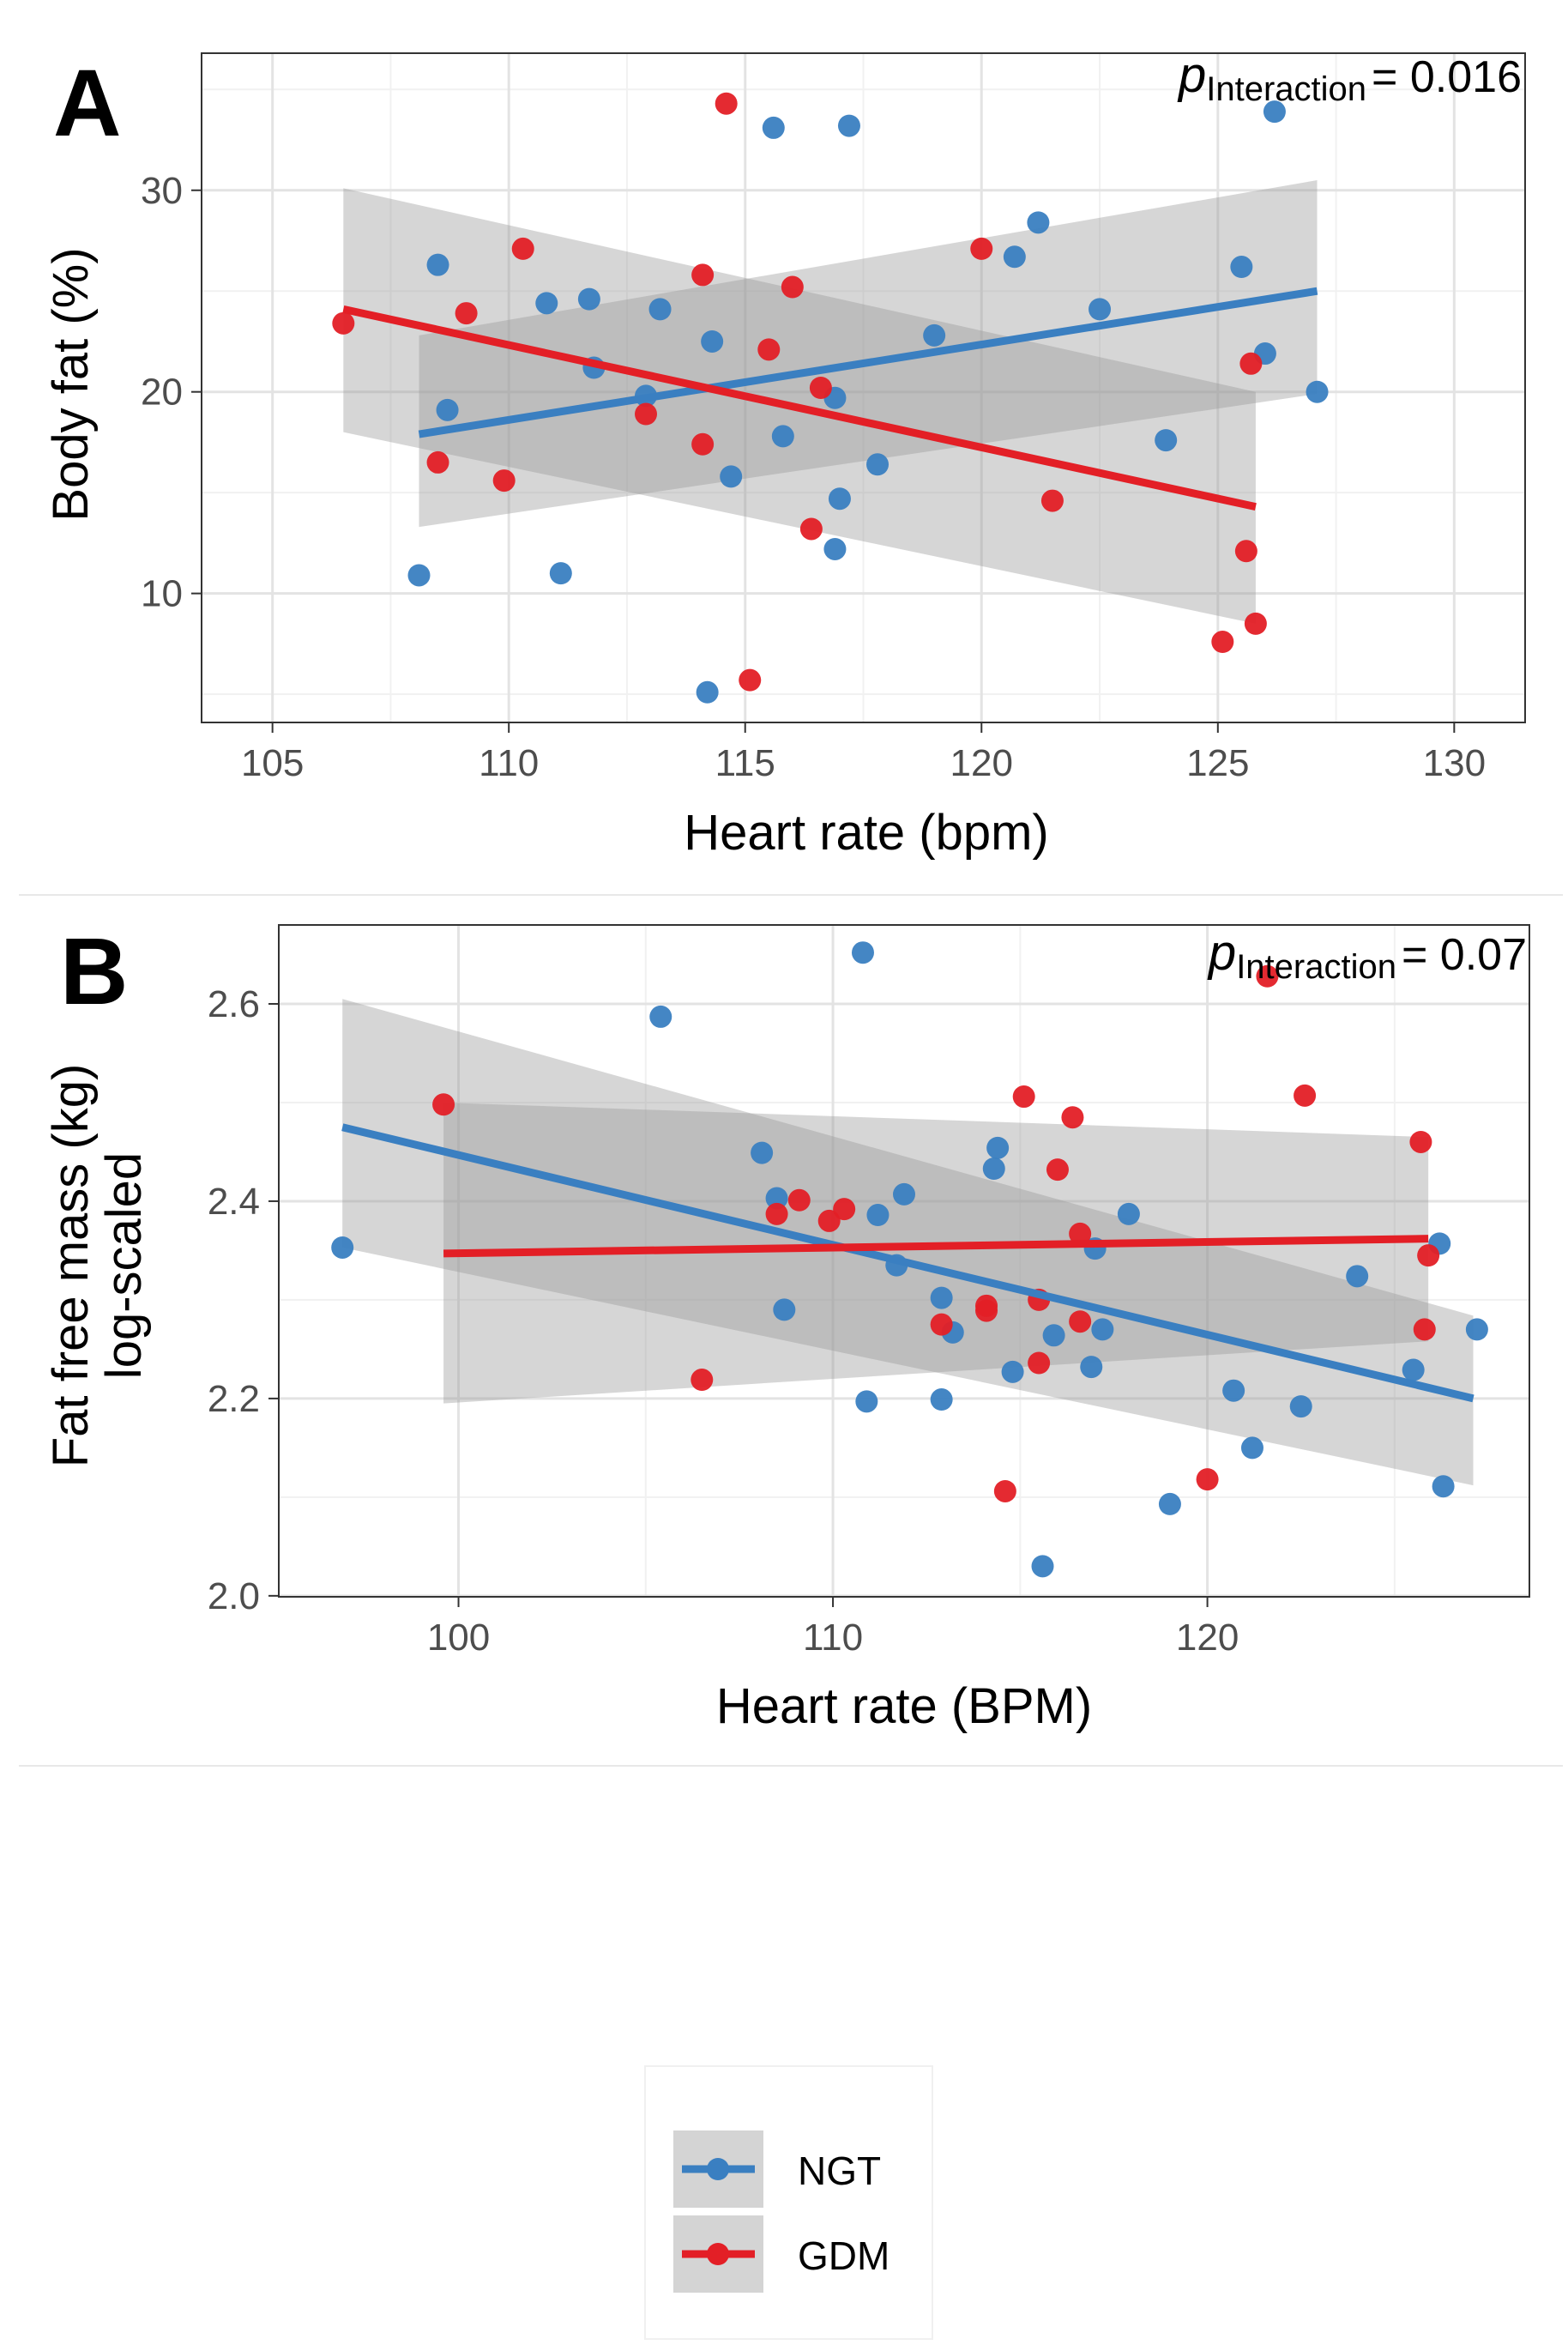  I want to click on panel-a-y-label: Body fat (%), so click(71, 384).